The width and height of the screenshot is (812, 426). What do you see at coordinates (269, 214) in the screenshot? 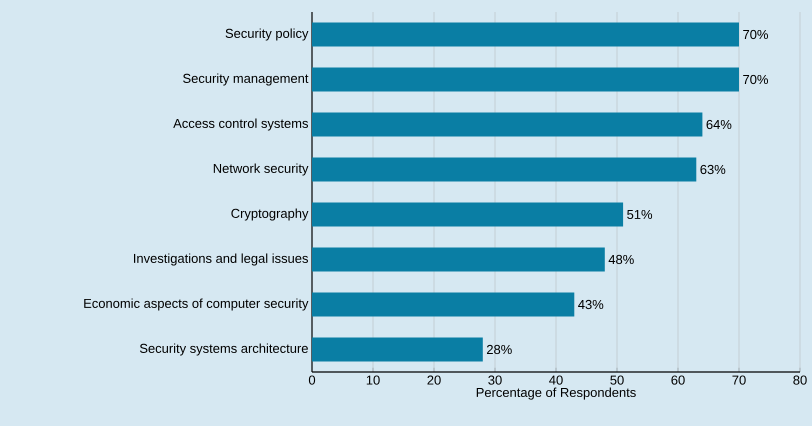
I see `y-tick-label: Cryptography` at bounding box center [269, 214].